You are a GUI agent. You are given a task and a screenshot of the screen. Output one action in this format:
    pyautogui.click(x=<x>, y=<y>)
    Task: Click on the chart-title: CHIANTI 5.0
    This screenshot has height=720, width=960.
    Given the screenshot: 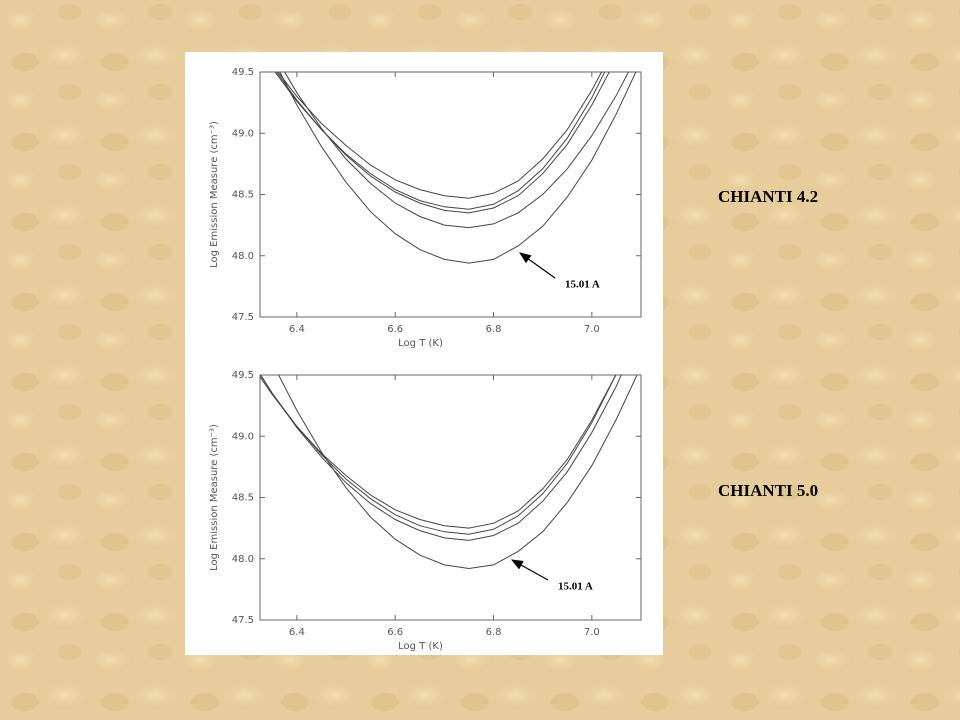 What is the action you would take?
    pyautogui.click(x=768, y=490)
    